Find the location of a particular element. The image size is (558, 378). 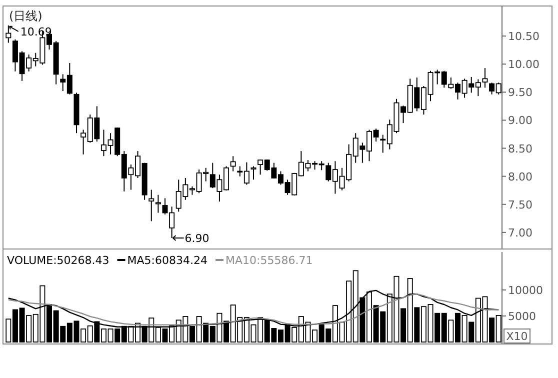

legend-label: MA10:55586.71 is located at coordinates (269, 260).